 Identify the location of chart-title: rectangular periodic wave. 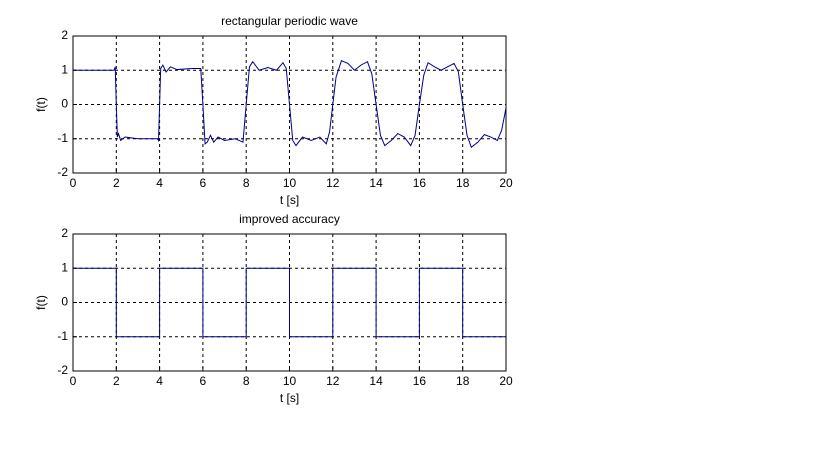
(289, 21).